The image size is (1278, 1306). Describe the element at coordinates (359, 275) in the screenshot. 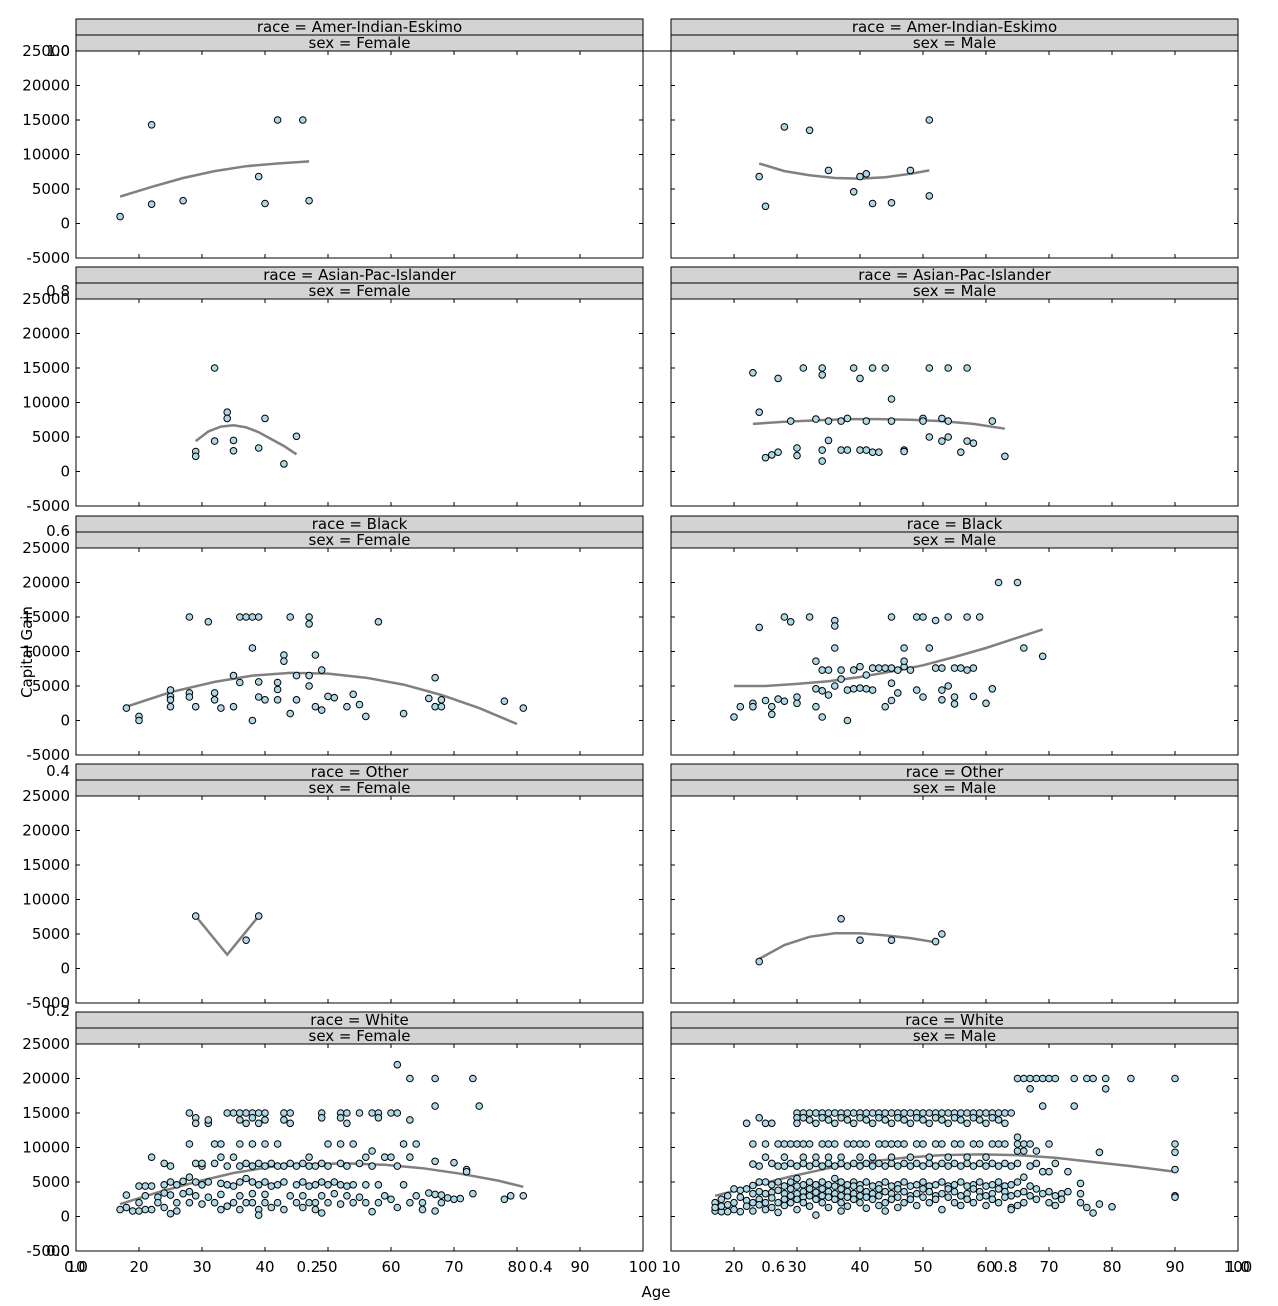

I see `facet-row-label: race = Asian-Pac-Islander` at that location.